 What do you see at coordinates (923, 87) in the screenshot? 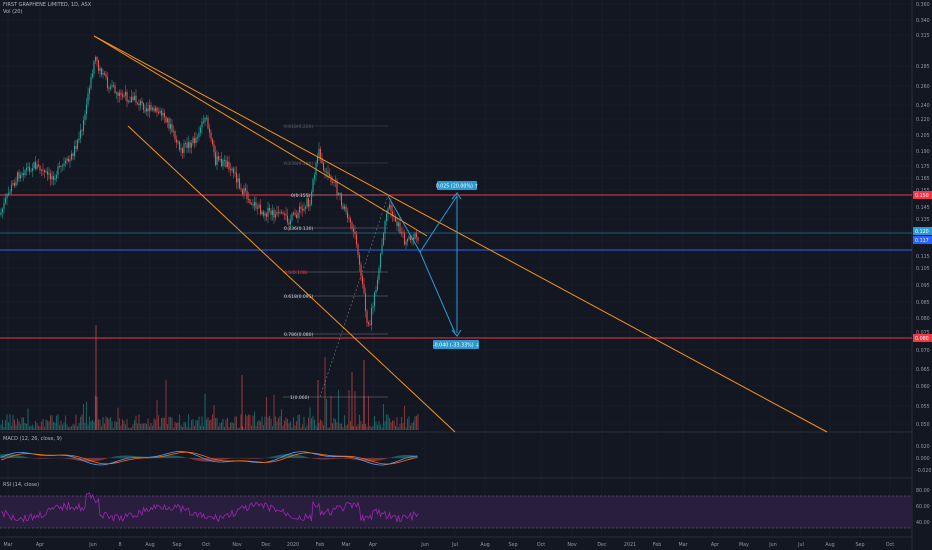
I see `price-tick-label: 0.260` at bounding box center [923, 87].